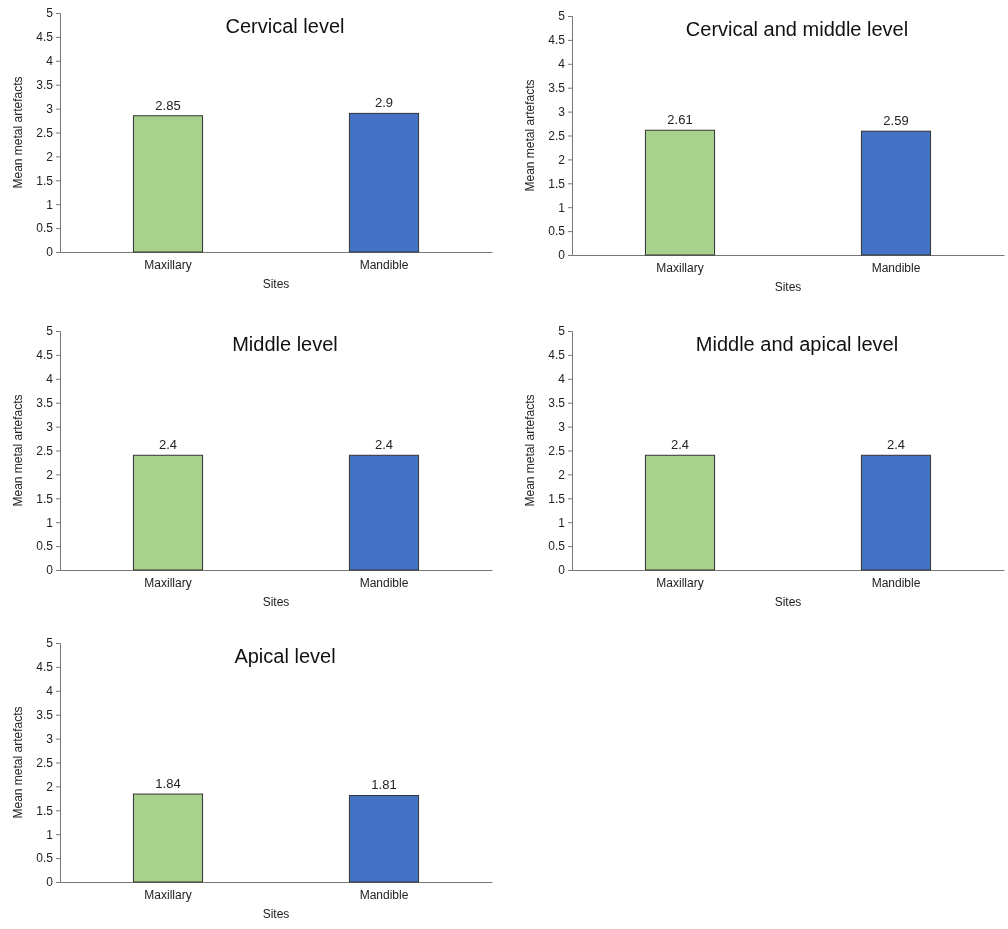 The width and height of the screenshot is (1008, 929). Describe the element at coordinates (285, 656) in the screenshot. I see `chart-title: Apical level` at that location.